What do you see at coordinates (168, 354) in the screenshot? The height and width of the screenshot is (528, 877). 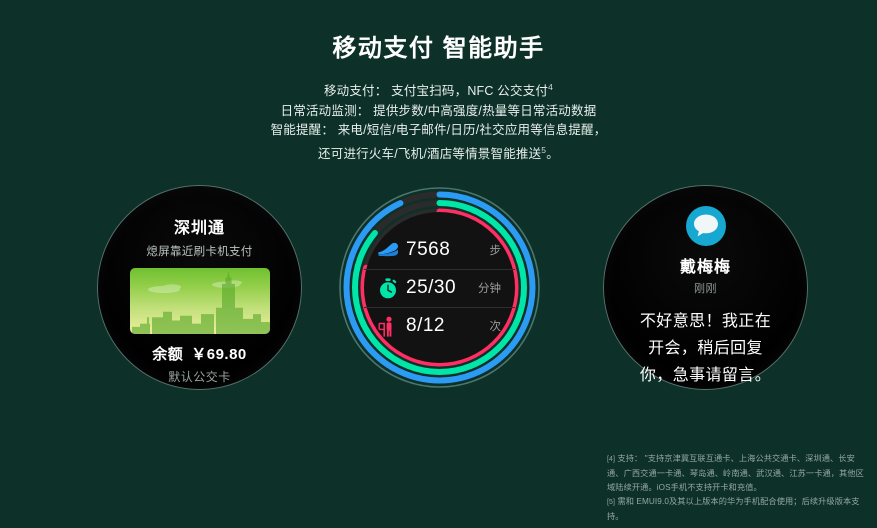 I see `balance-label: 余额` at bounding box center [168, 354].